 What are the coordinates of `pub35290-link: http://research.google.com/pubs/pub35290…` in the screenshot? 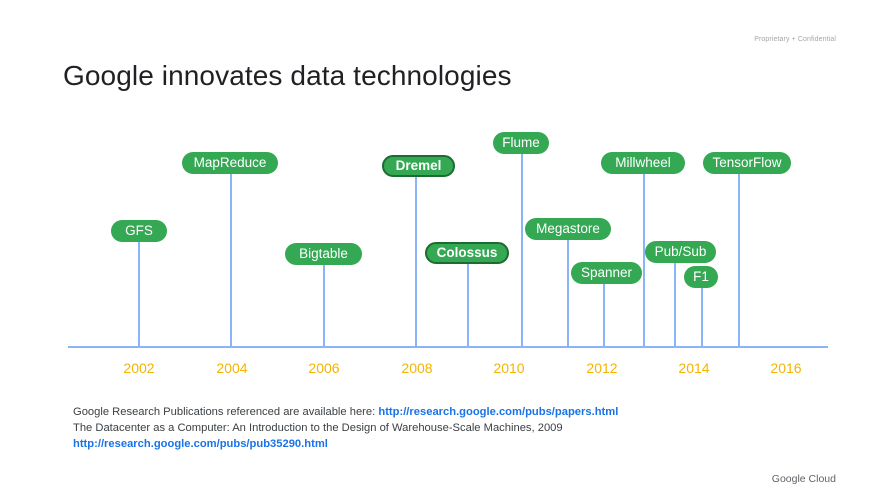 It's located at (200, 444).